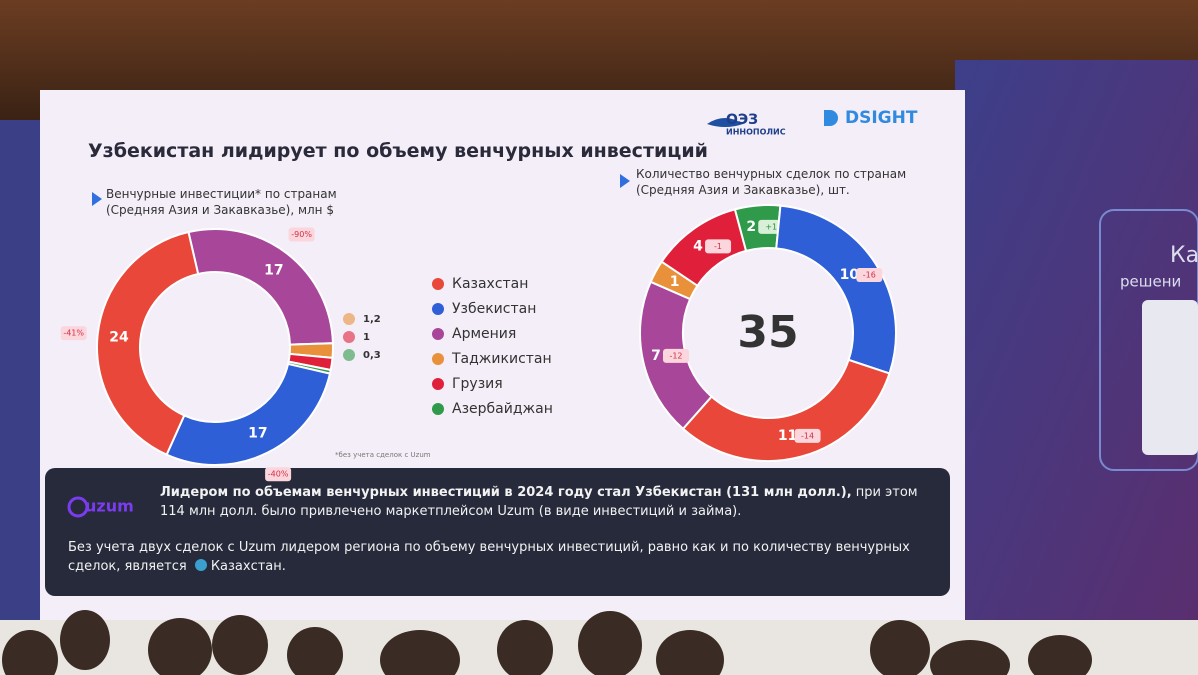 The width and height of the screenshot is (1198, 675). What do you see at coordinates (494, 309) in the screenshot?
I see `legend-label: Узбекистан` at bounding box center [494, 309].